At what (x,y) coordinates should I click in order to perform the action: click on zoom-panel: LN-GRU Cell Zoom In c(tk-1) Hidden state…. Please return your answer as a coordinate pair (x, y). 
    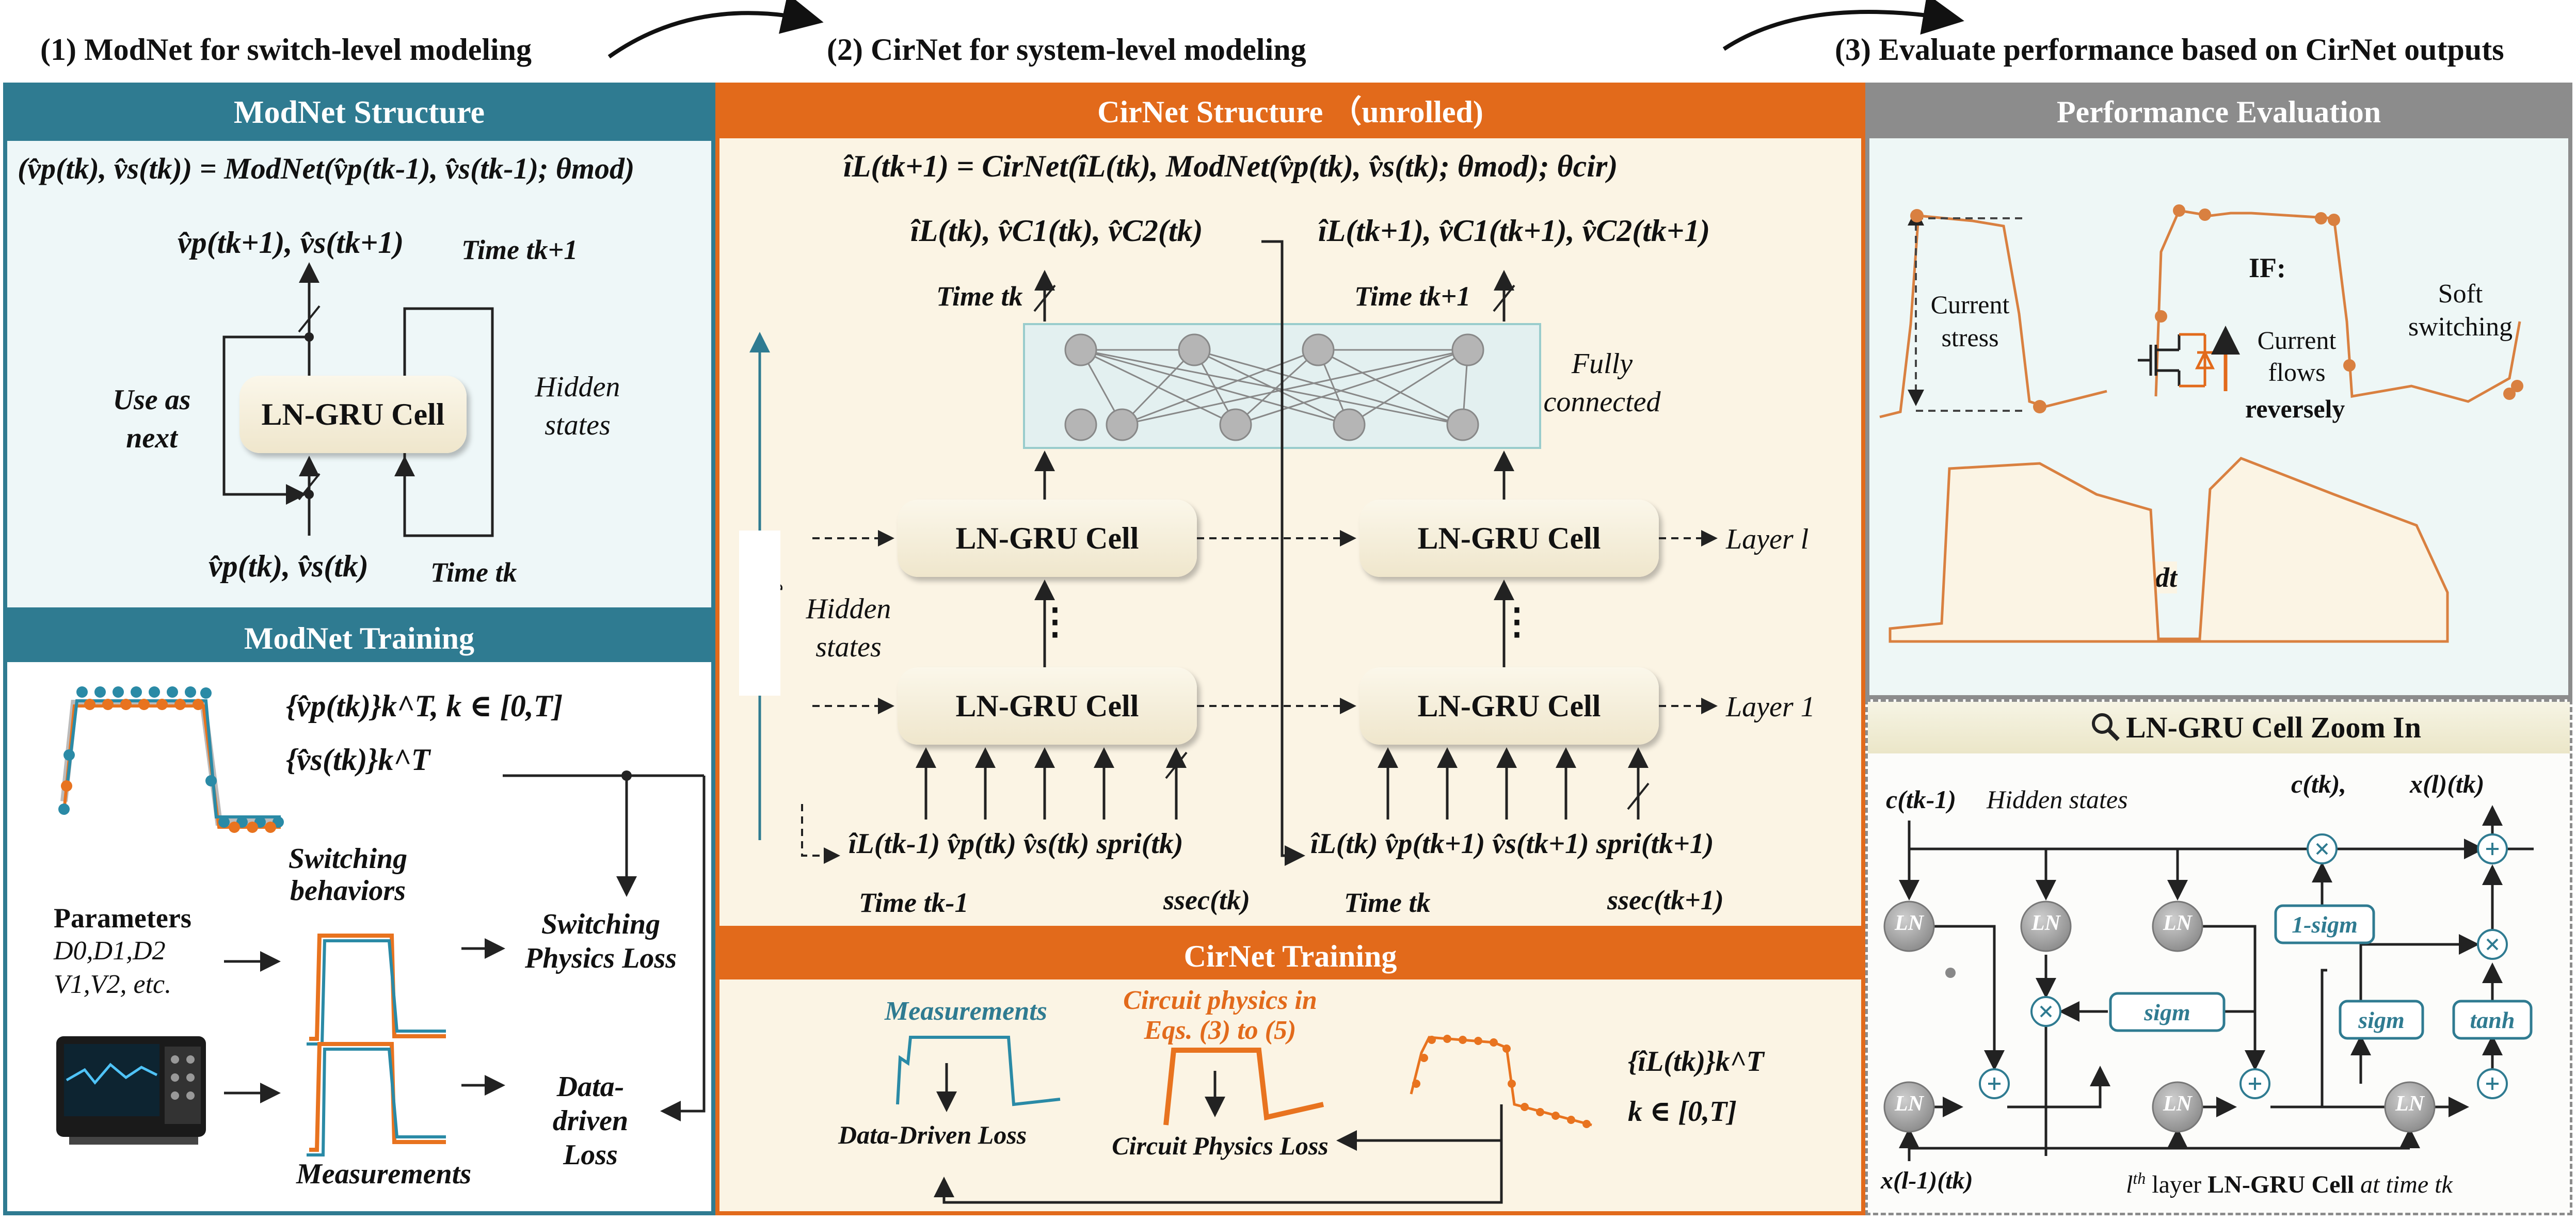
    Looking at the image, I should click on (2218, 957).